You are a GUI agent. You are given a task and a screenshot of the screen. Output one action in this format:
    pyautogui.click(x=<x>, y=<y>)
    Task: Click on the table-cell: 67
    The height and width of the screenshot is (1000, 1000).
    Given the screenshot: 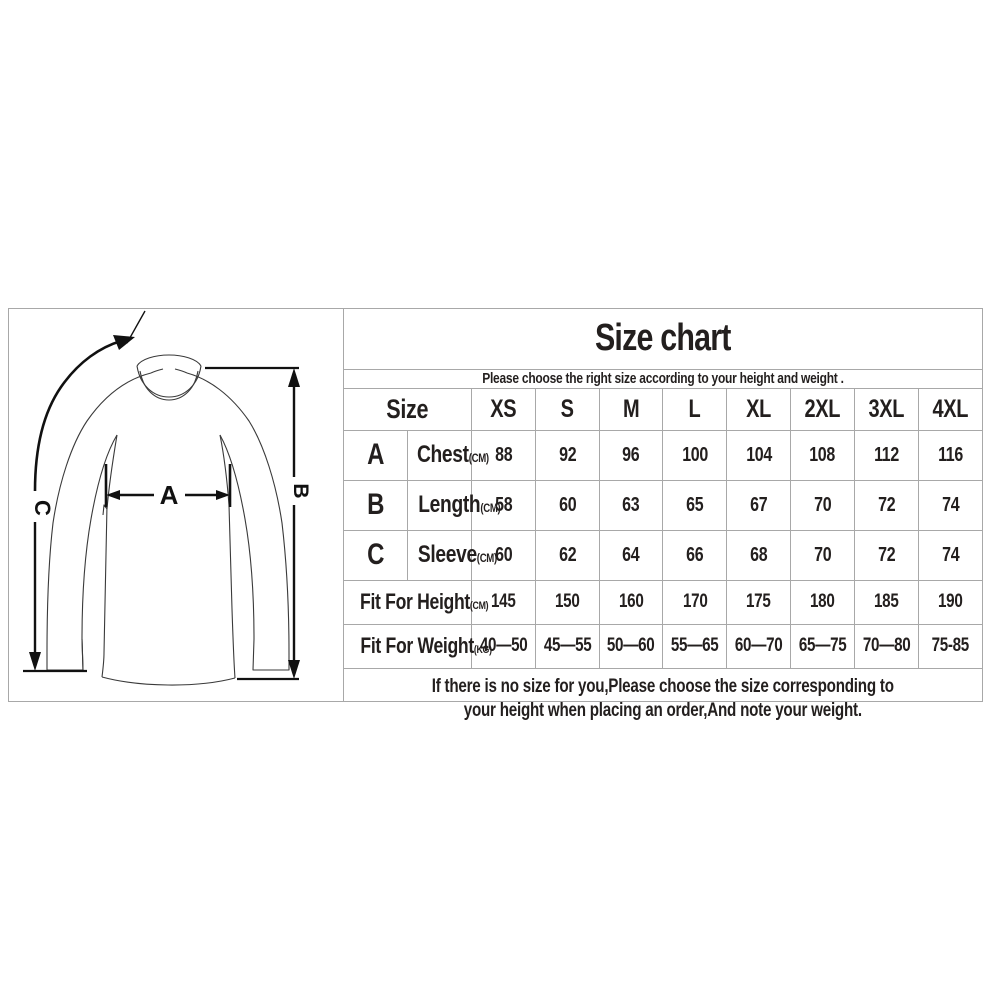 What is the action you would take?
    pyautogui.click(x=759, y=505)
    